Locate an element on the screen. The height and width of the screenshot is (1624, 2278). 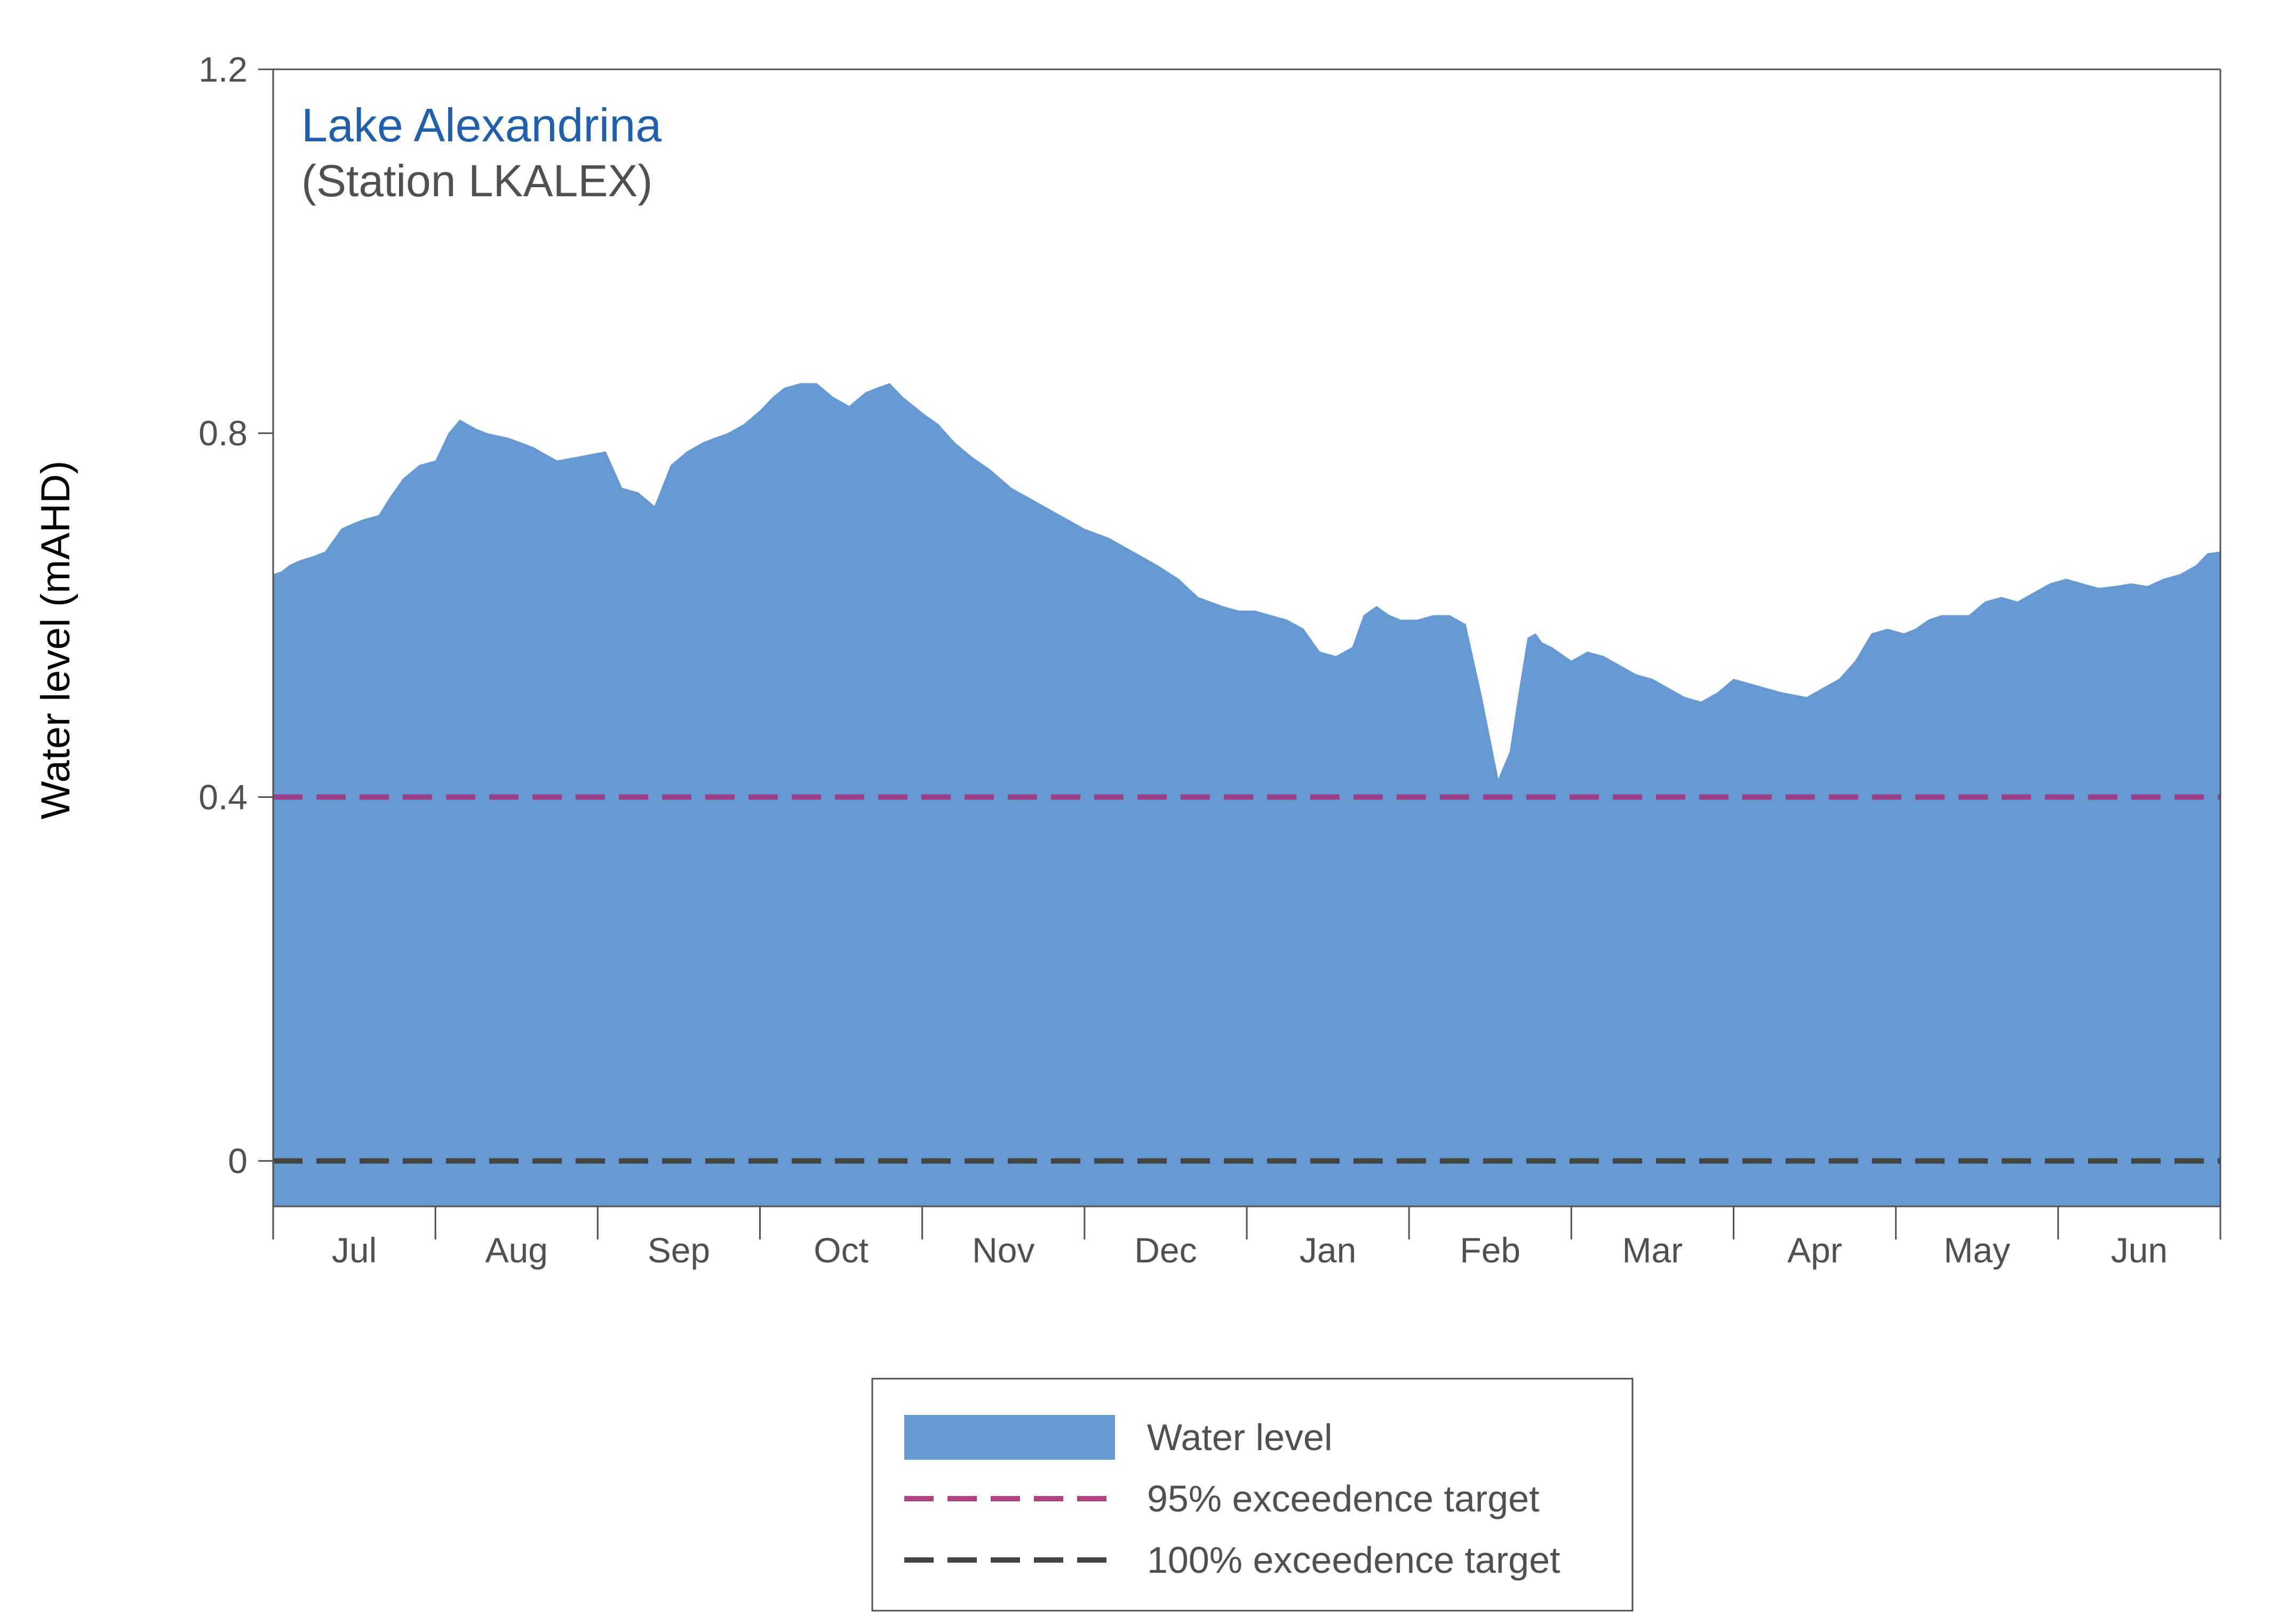
x-tick-label: Nov is located at coordinates (1003, 1250).